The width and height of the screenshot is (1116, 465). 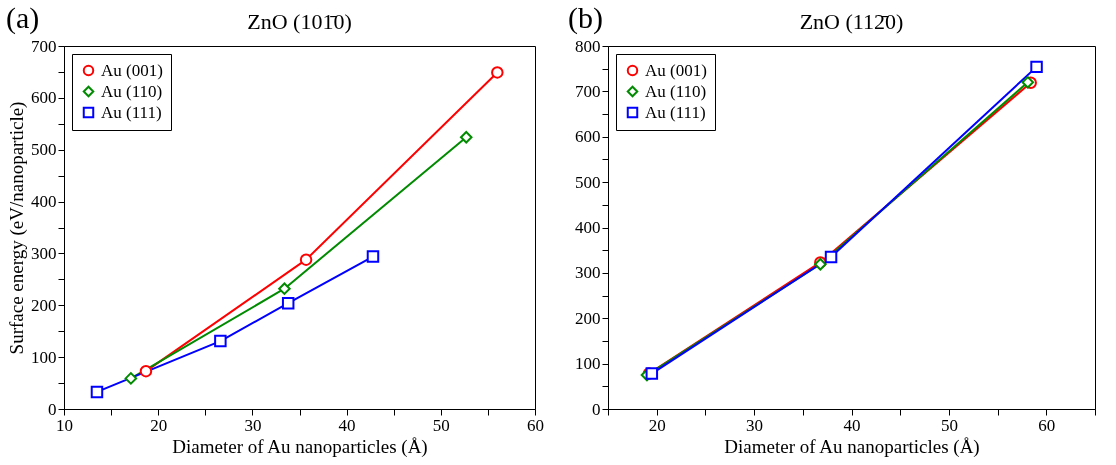 What do you see at coordinates (299, 21) in the screenshot?
I see `chart-title: ZnO (101̄0)` at bounding box center [299, 21].